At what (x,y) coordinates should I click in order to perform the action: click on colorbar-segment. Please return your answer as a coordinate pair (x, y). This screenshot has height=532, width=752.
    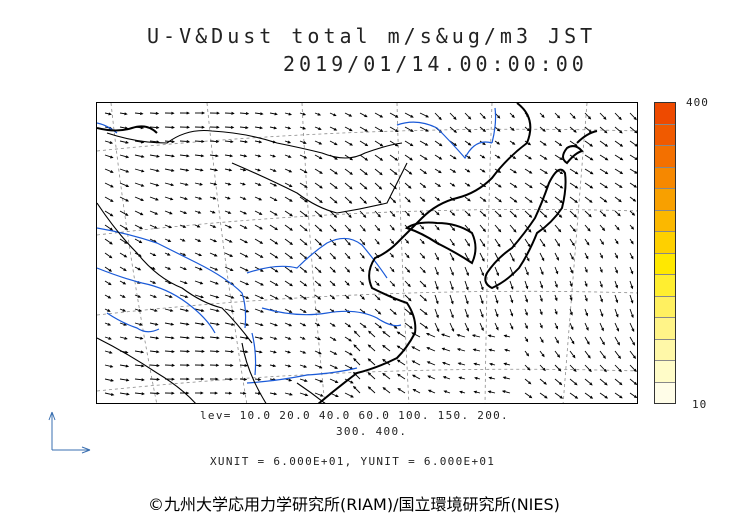
    Looking at the image, I should click on (665, 135).